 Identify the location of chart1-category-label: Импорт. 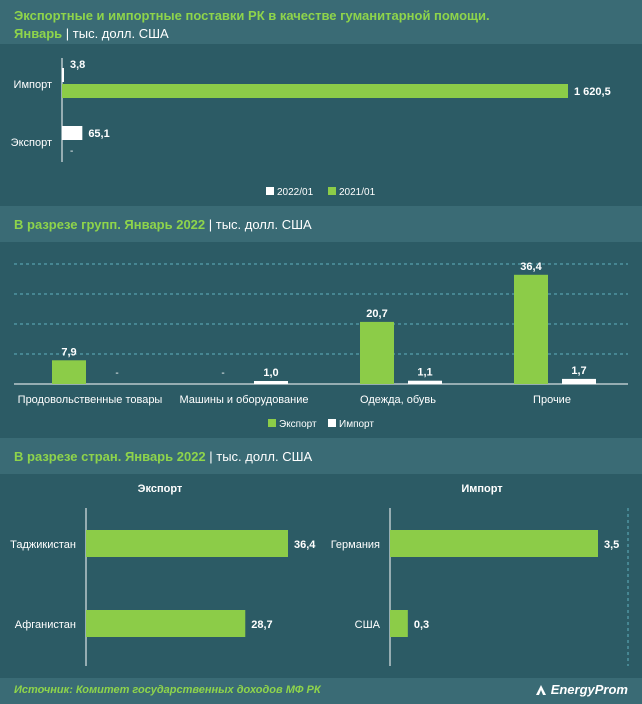
(33, 85).